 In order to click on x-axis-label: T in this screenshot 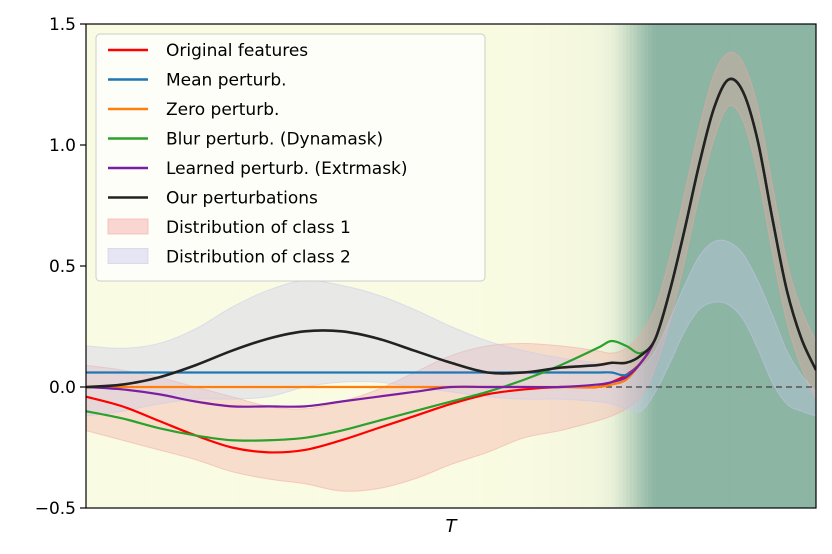, I will do `click(452, 526)`.